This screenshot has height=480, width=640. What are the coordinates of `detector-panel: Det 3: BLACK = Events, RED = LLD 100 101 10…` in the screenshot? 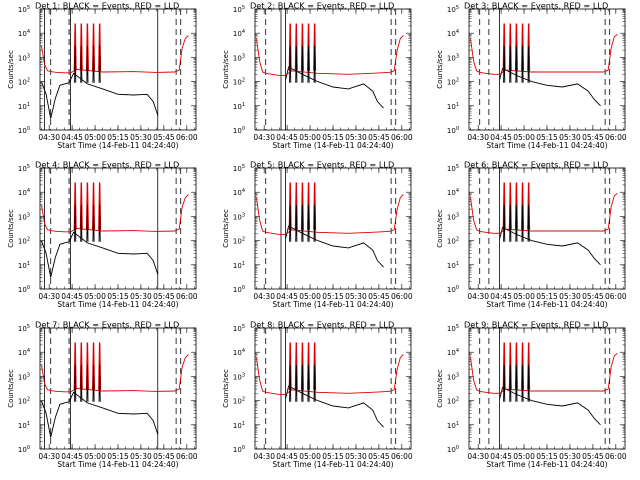 It's located at (531, 76).